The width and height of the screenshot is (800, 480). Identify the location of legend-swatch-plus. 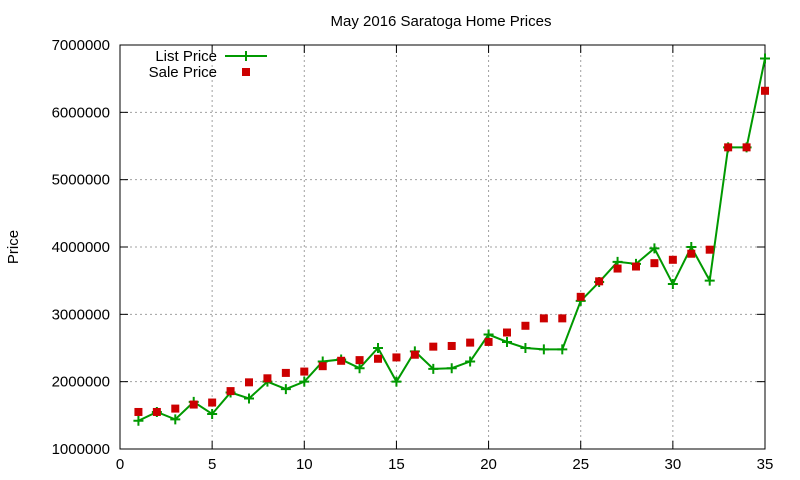
(246, 56).